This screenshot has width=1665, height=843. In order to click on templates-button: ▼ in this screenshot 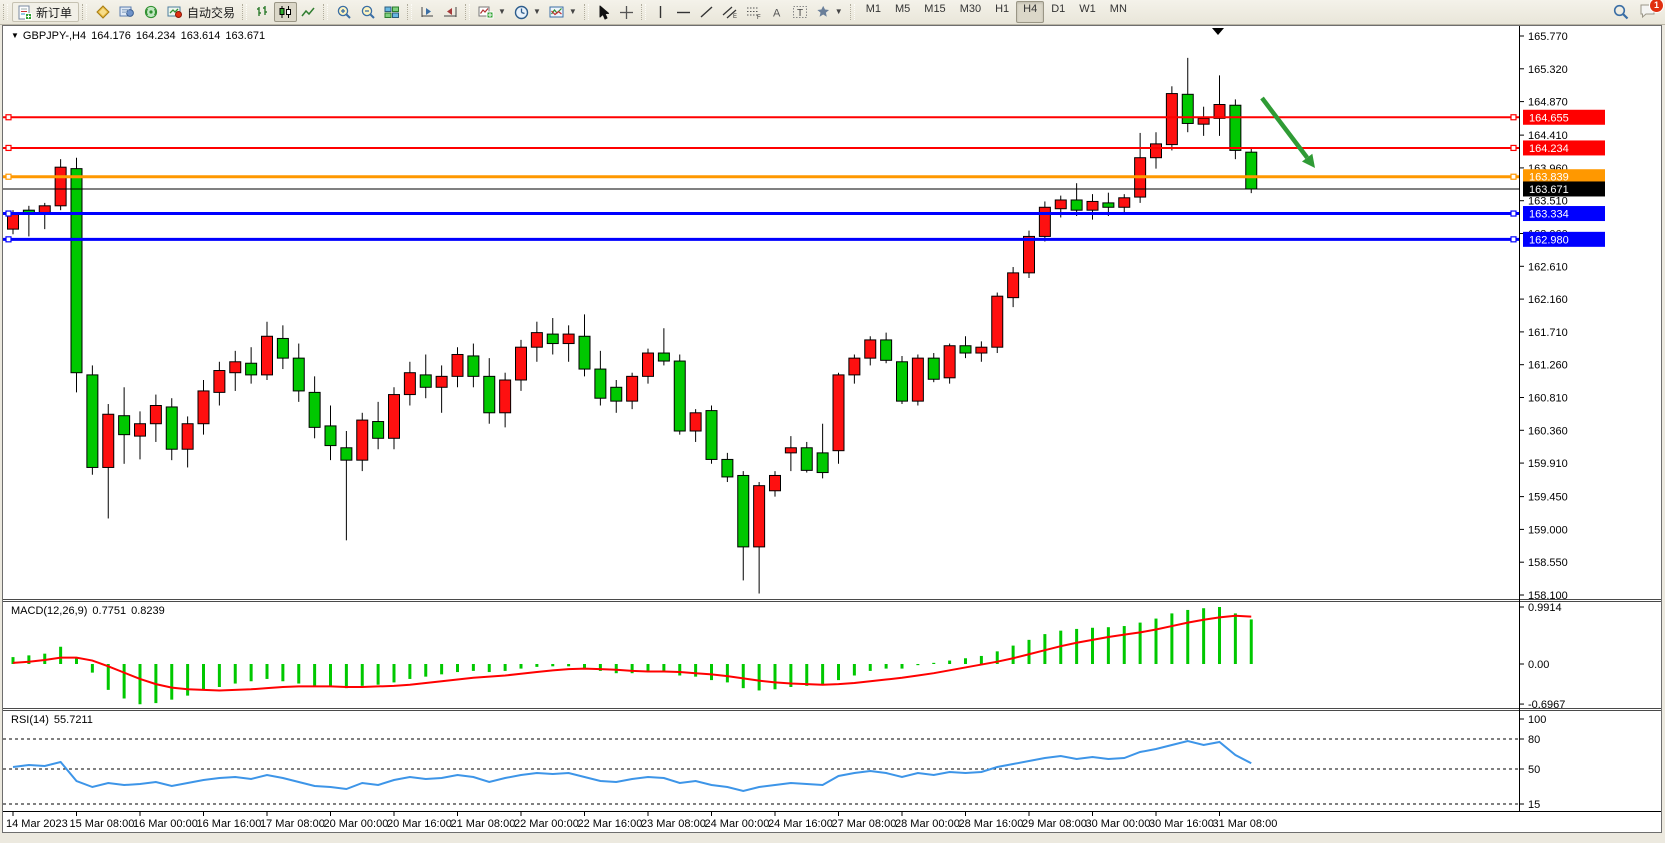, I will do `click(563, 12)`.